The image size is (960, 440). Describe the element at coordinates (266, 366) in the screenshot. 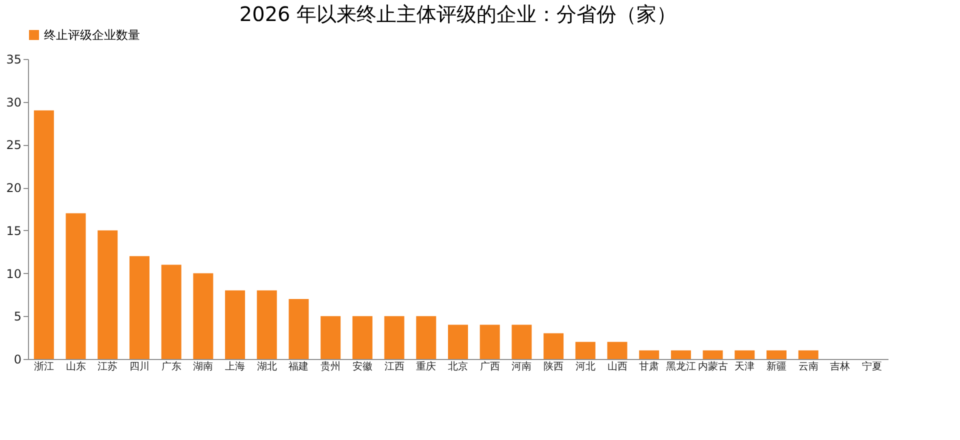

I see `x-tick-label: 湖北` at that location.